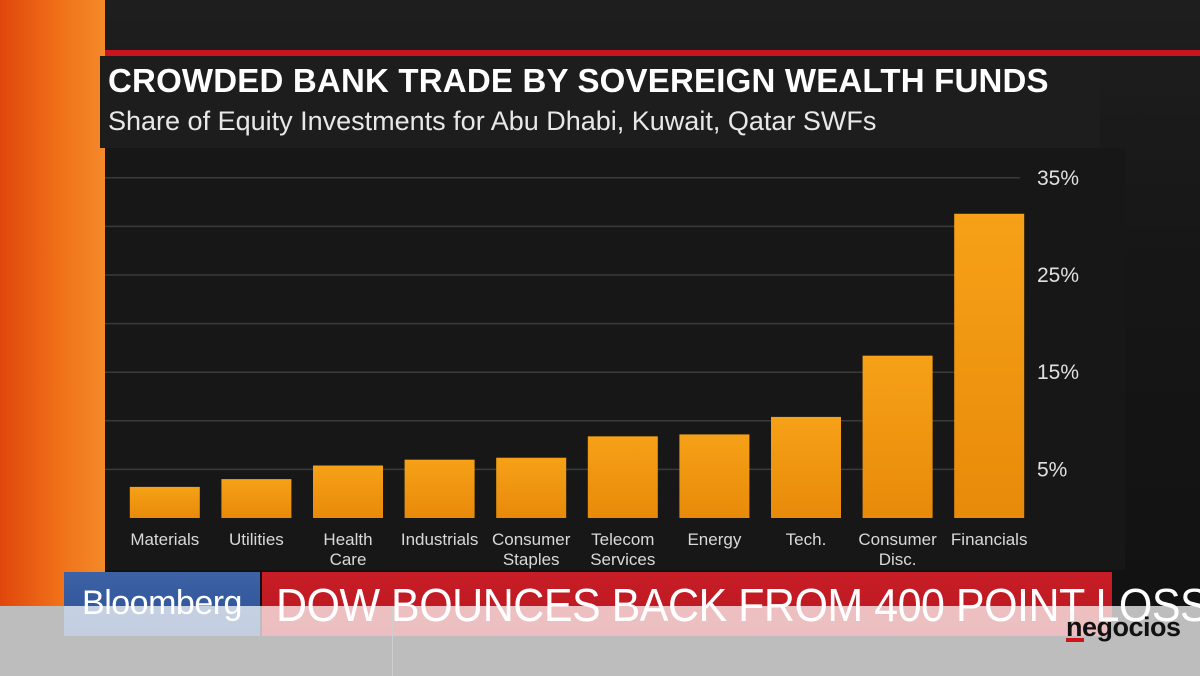 The height and width of the screenshot is (676, 1200). What do you see at coordinates (164, 539) in the screenshot?
I see `x-label-0: Materials` at bounding box center [164, 539].